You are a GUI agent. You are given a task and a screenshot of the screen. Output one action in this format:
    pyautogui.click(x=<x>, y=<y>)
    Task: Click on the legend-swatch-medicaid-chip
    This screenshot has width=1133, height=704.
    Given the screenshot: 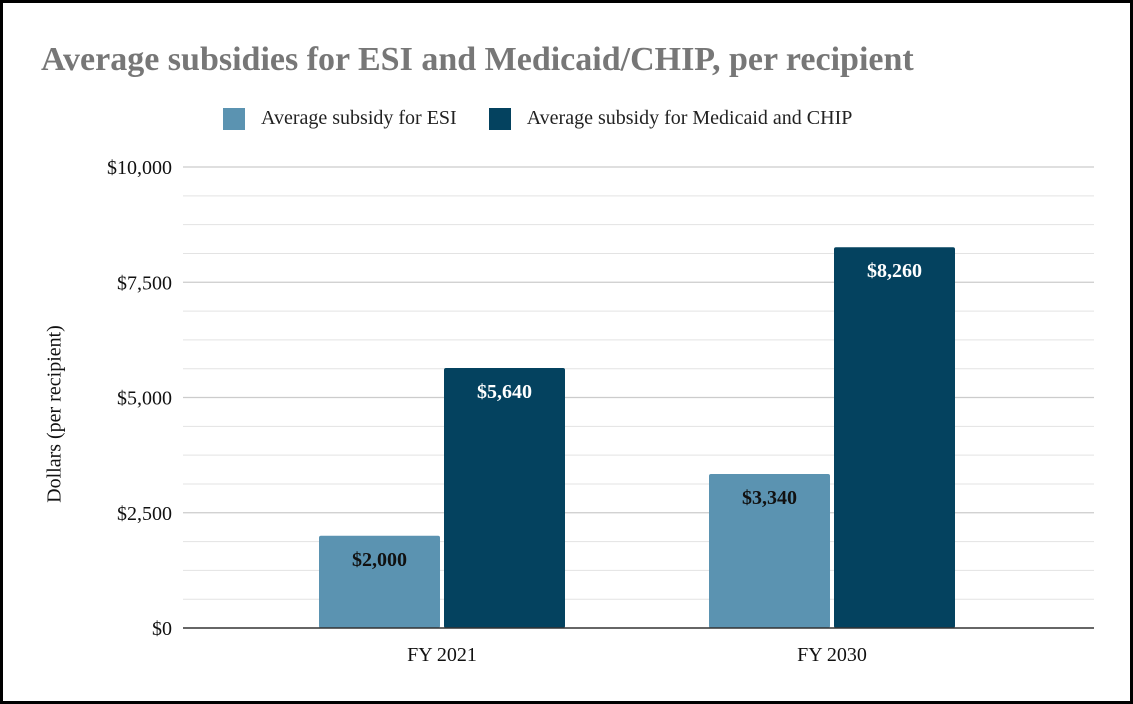 What is the action you would take?
    pyautogui.click(x=499, y=118)
    